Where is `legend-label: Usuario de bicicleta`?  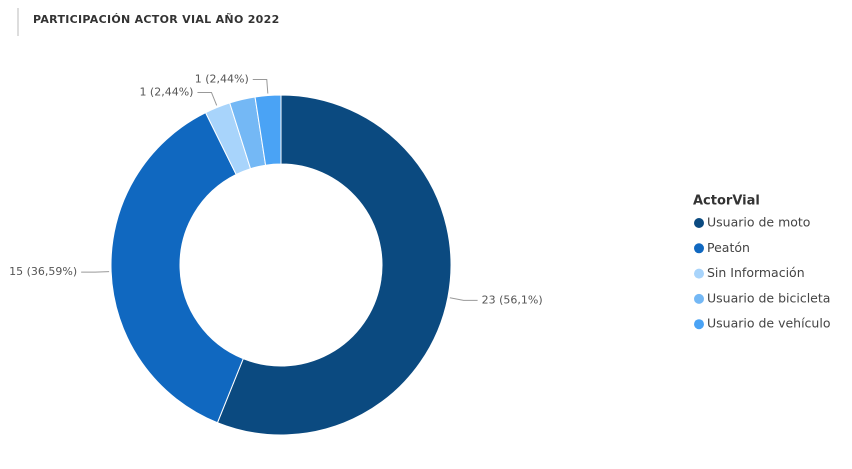 legend-label: Usuario de bicicleta is located at coordinates (768, 297).